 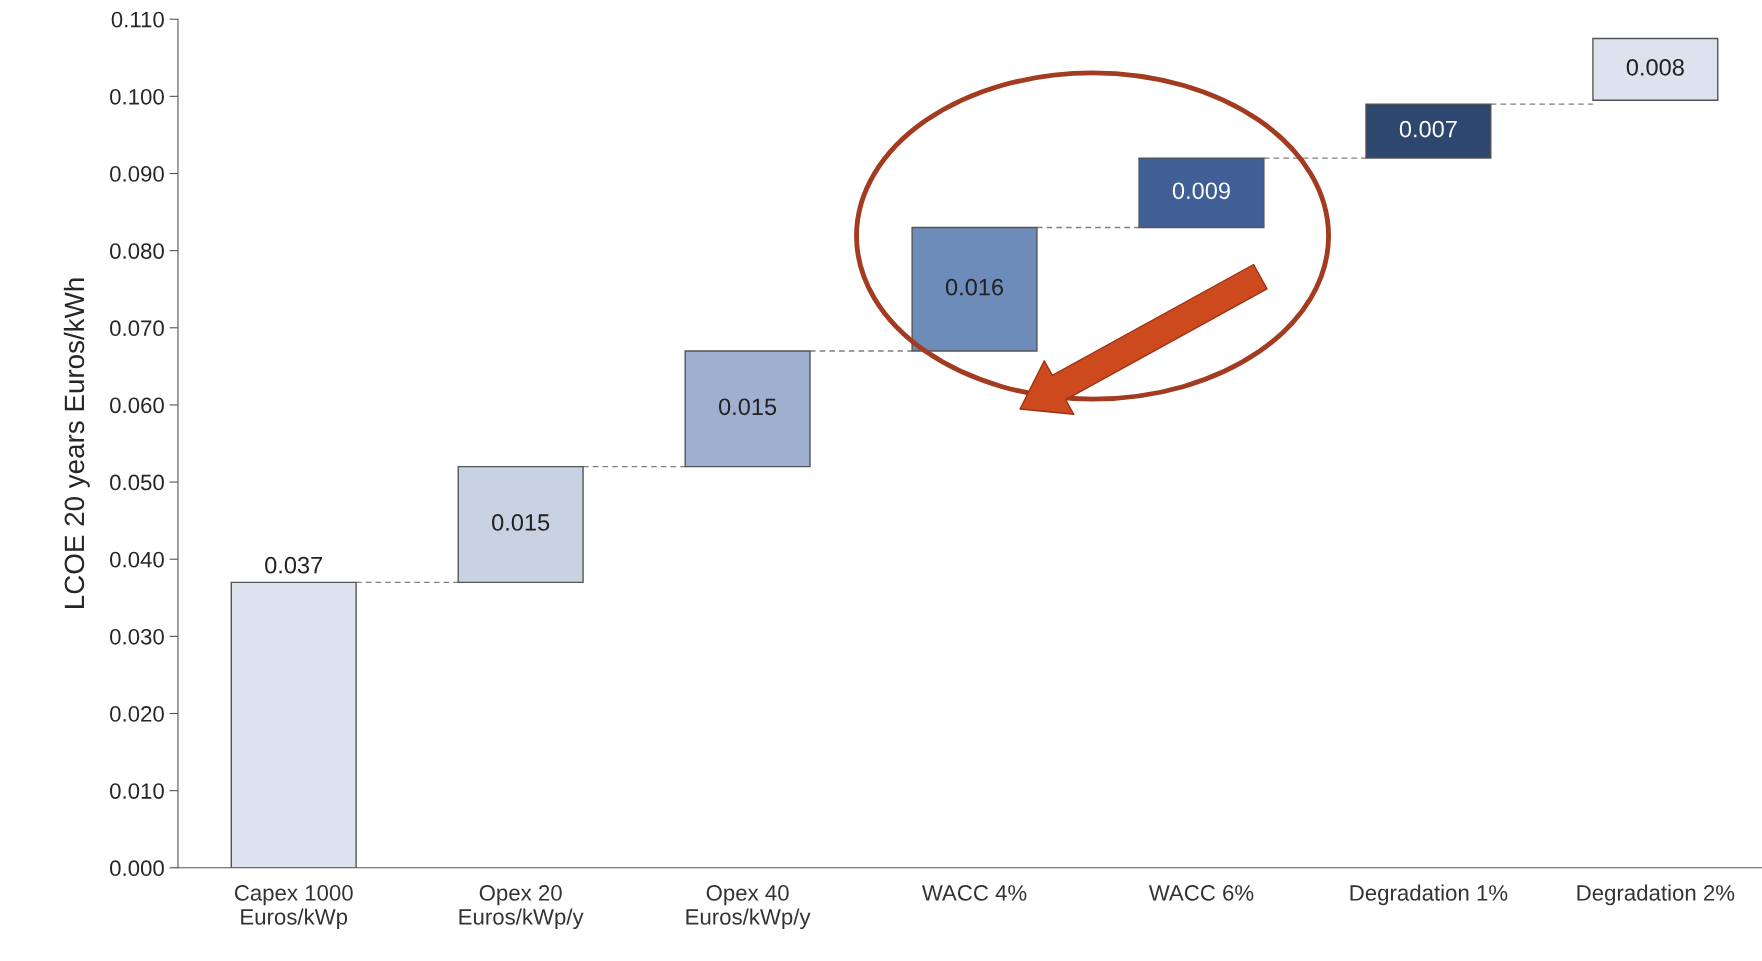 What do you see at coordinates (76, 443) in the screenshot?
I see `y-axis-title: LCOE 20 years Euros/kWh` at bounding box center [76, 443].